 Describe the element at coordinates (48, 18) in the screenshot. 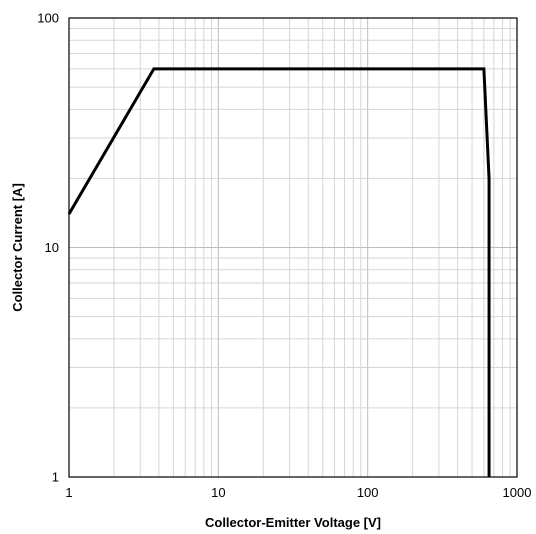

I see `y-tick-label: 100` at that location.